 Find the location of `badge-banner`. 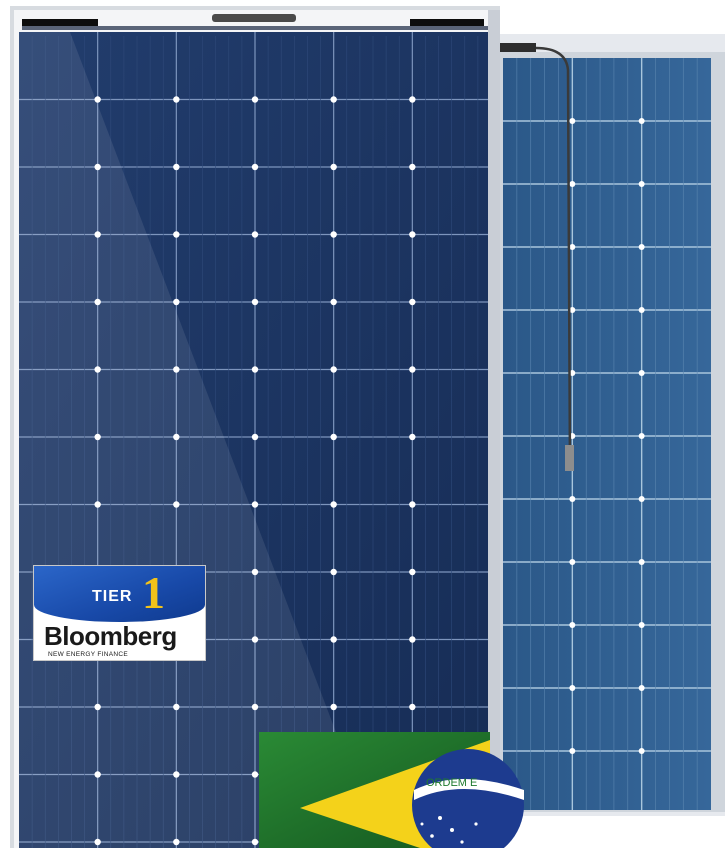

badge-banner is located at coordinates (119, 594).